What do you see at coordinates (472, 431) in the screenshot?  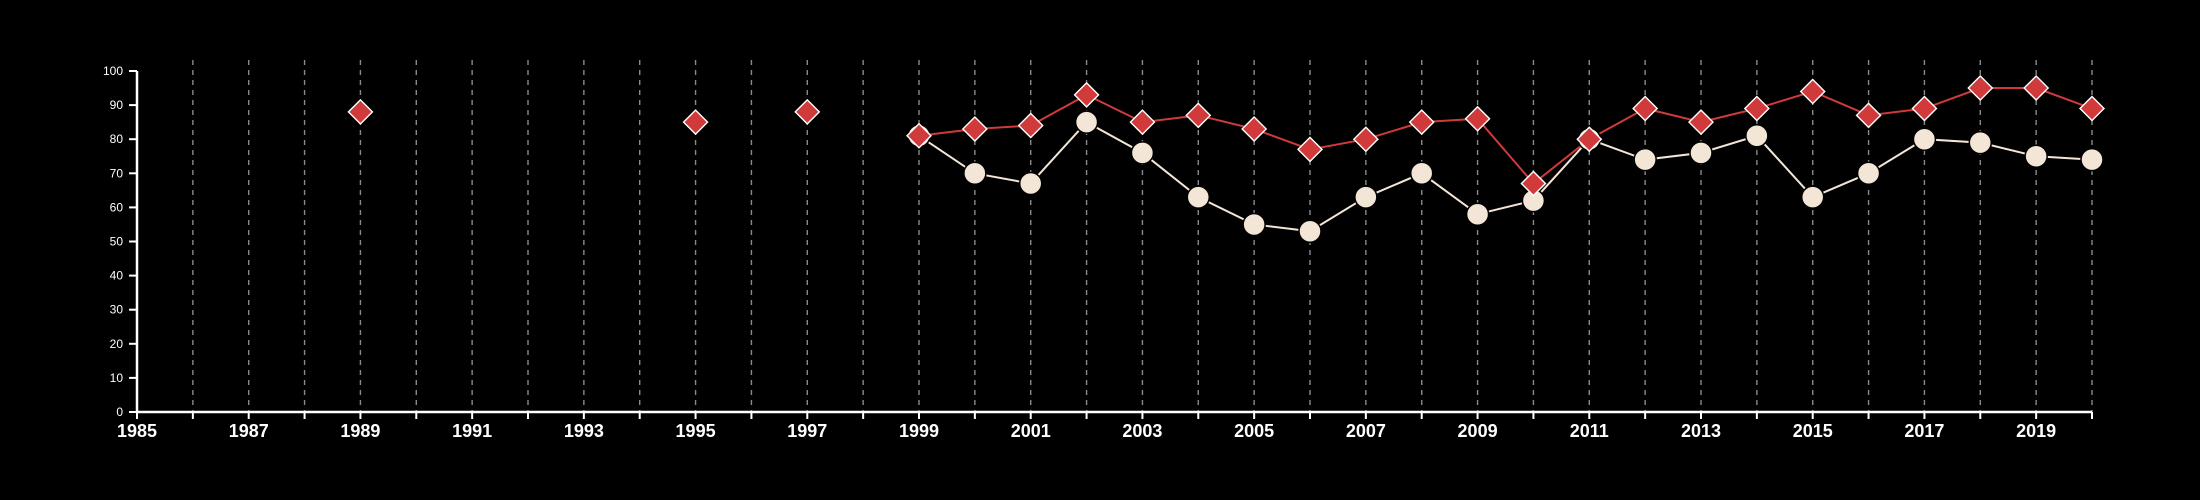 I see `x-tick-label-1991: 1991` at bounding box center [472, 431].